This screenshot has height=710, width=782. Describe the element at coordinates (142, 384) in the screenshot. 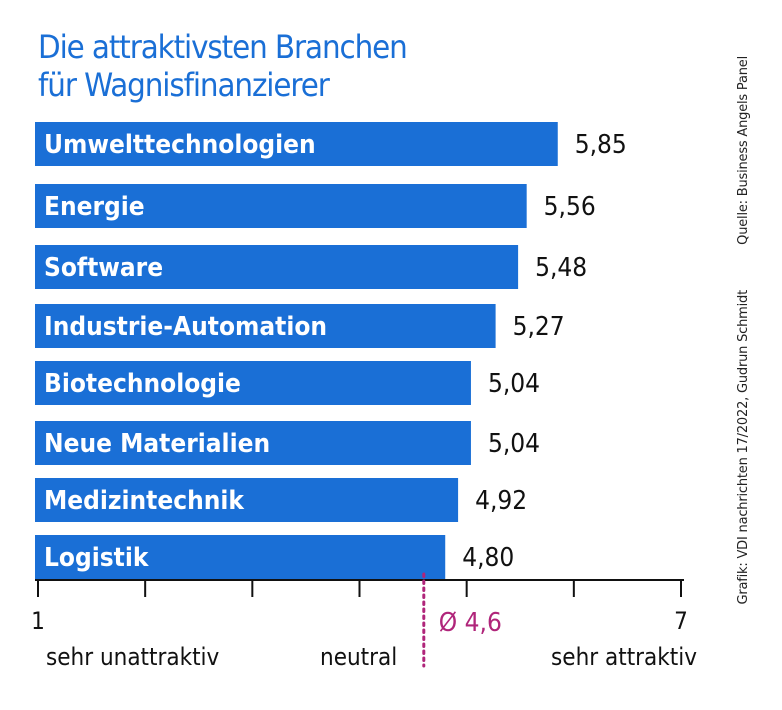

I see `bar-category-label: Biotechnologie` at that location.